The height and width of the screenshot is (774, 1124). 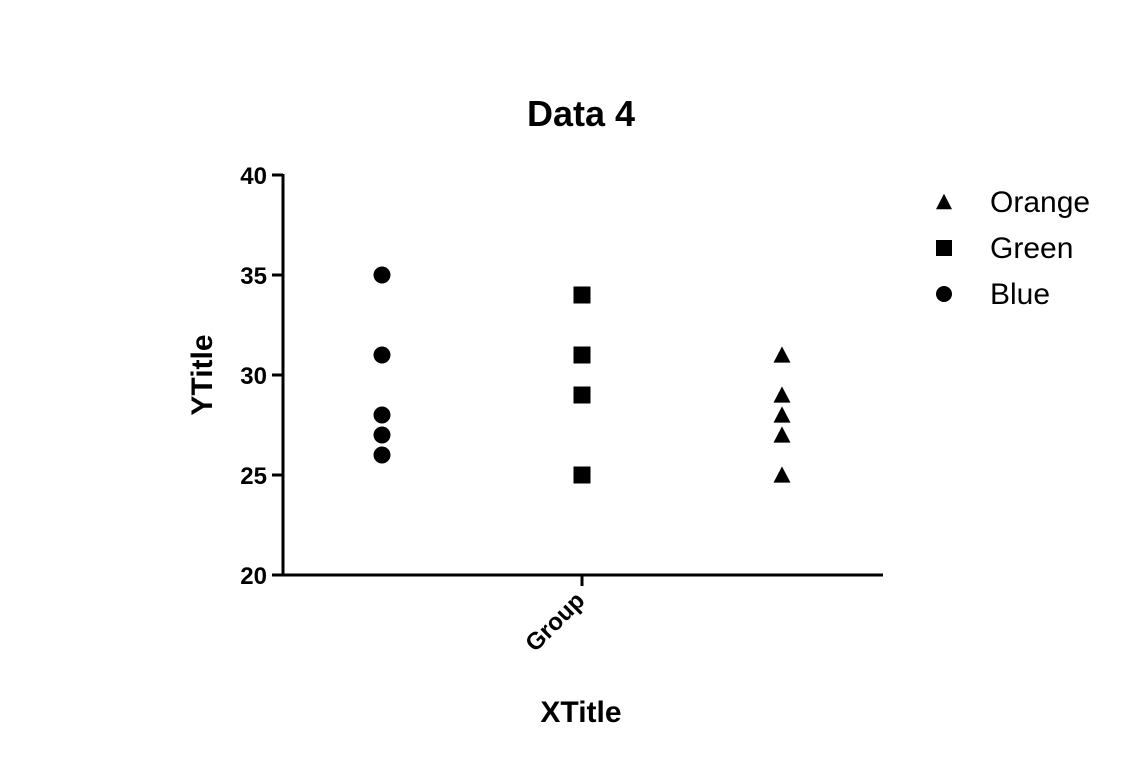 I want to click on legend-label: Blue, so click(x=1020, y=294).